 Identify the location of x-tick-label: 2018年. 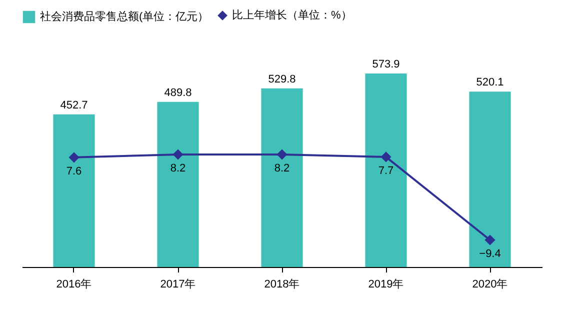
(282, 284).